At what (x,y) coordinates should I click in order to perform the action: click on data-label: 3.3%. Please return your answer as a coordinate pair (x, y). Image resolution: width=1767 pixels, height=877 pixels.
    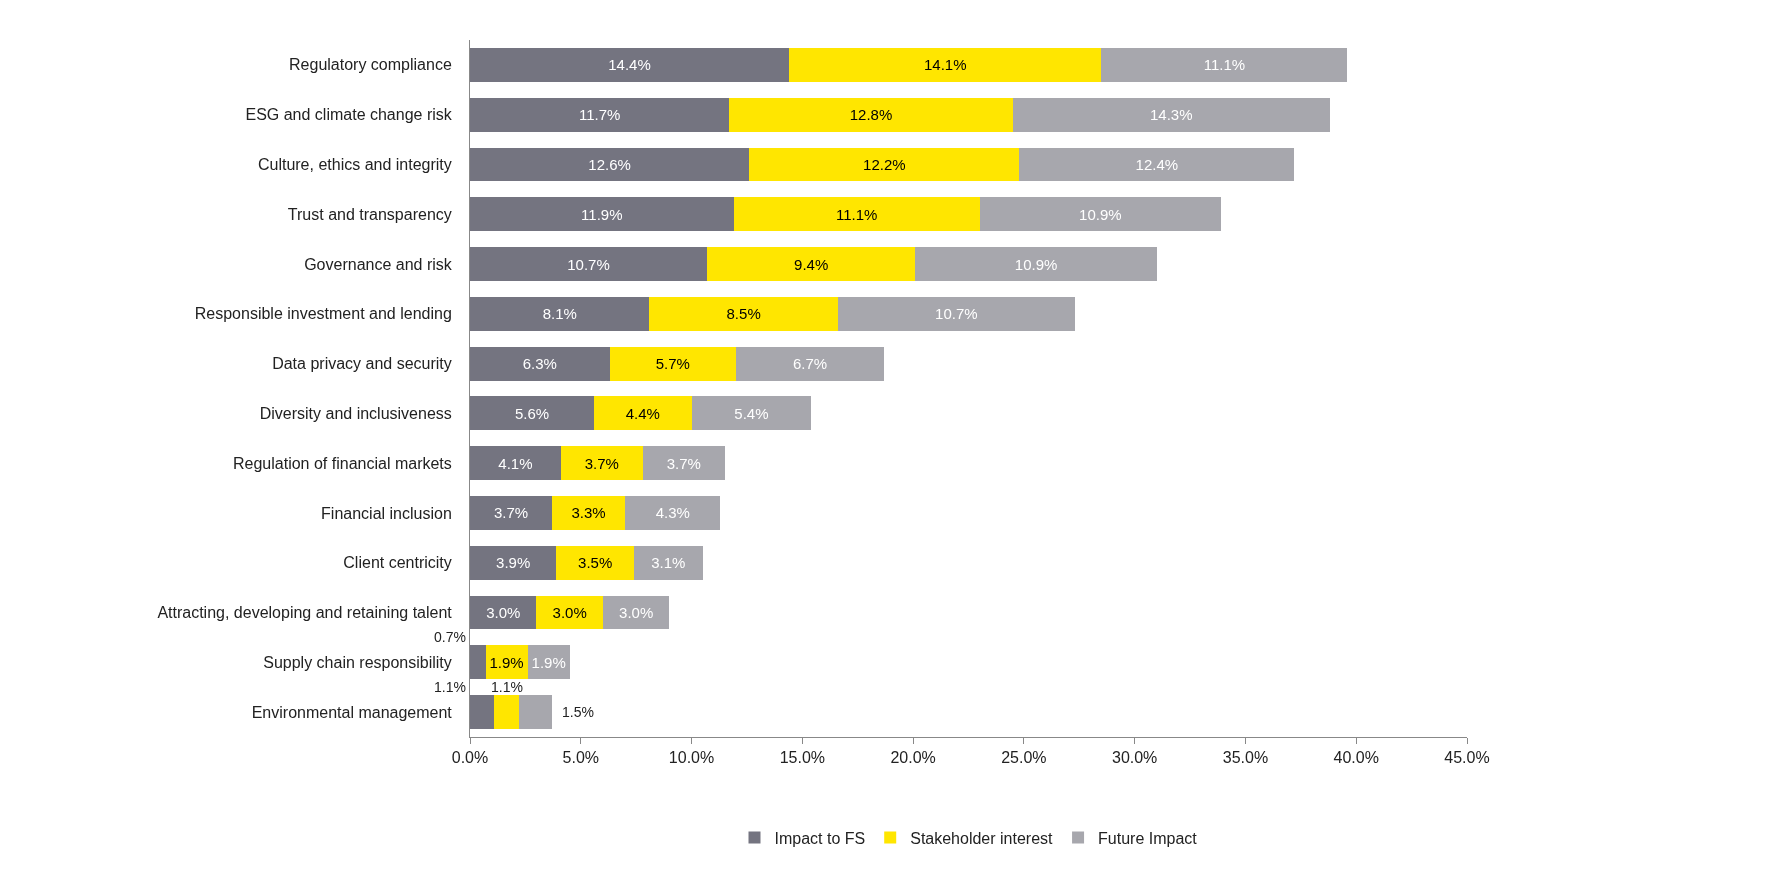
    Looking at the image, I should click on (588, 513).